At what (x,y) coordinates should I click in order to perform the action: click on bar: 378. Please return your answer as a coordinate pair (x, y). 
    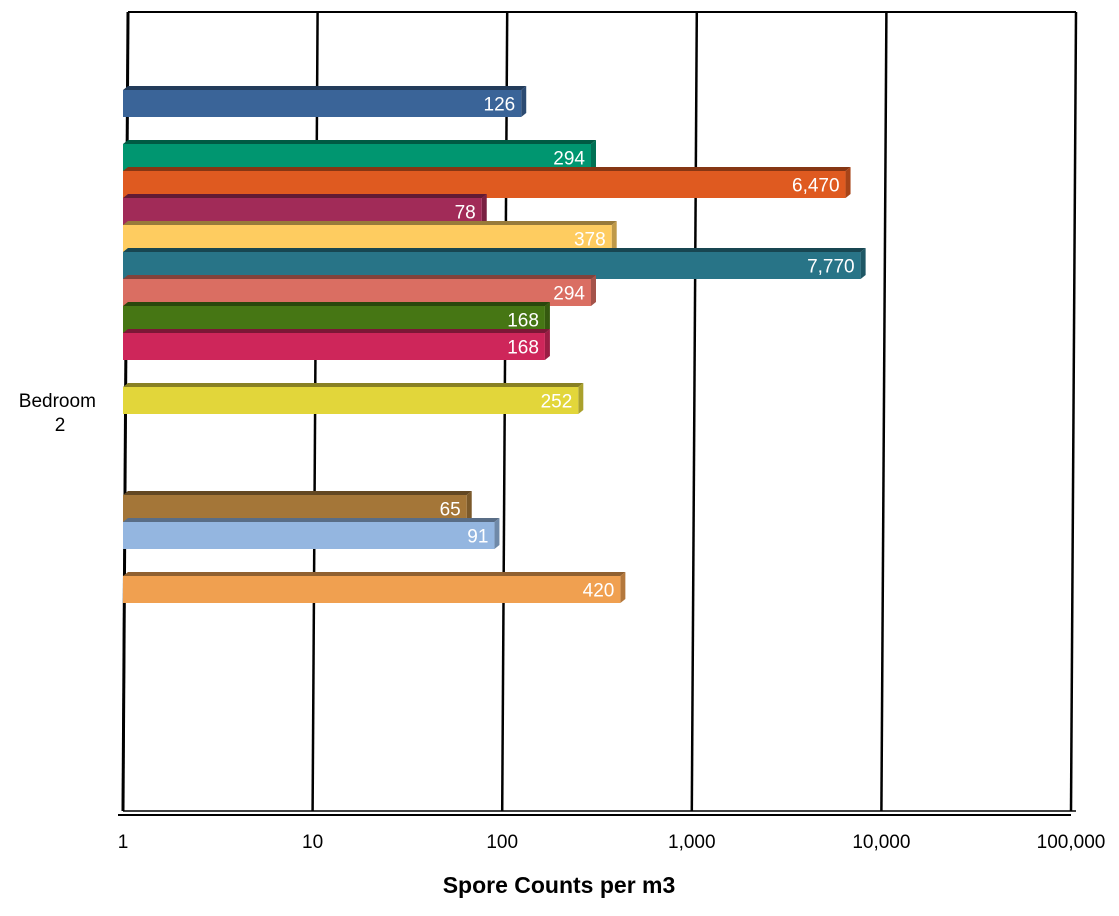
    Looking at the image, I should click on (370, 236).